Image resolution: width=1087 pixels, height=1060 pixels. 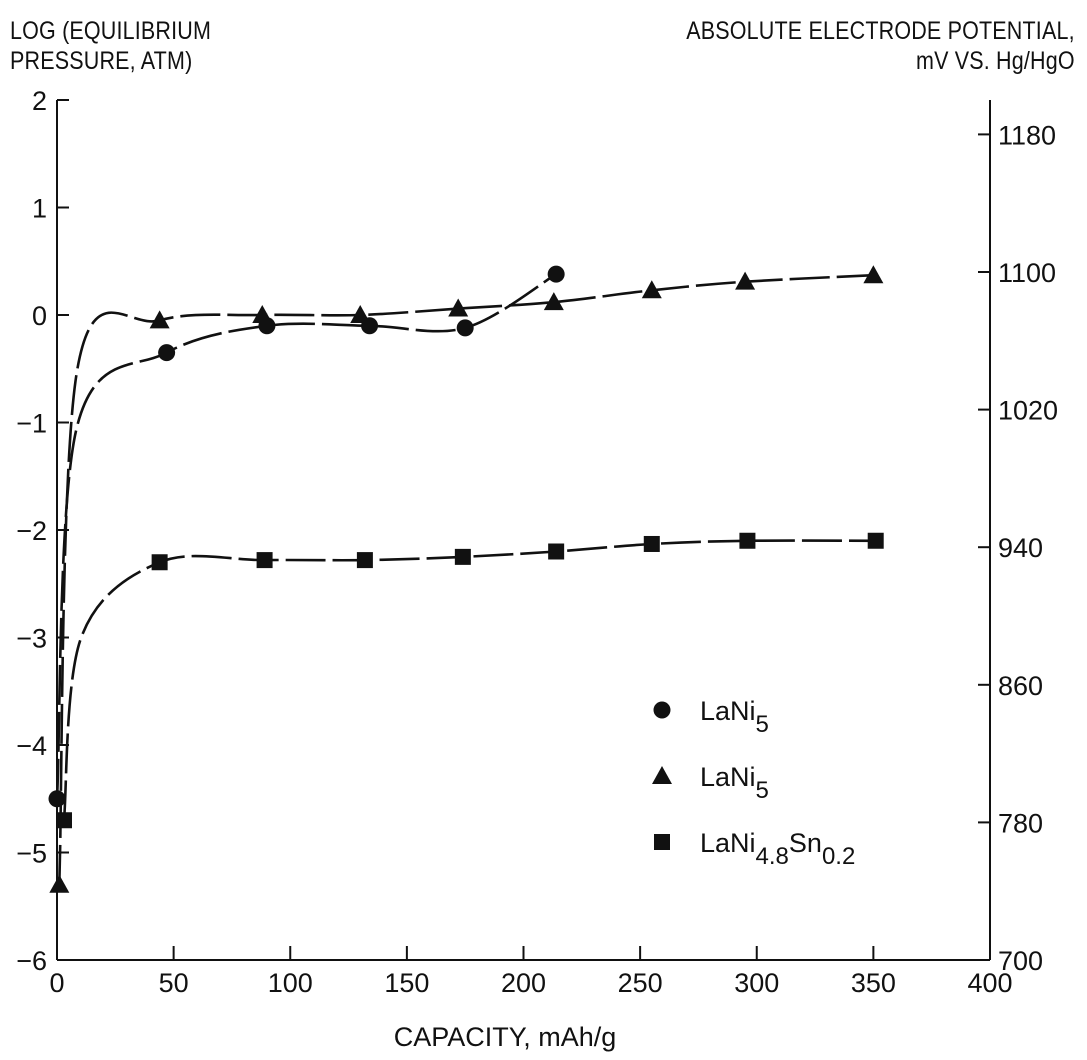 I want to click on x-tick-label: 300, so click(x=756, y=983).